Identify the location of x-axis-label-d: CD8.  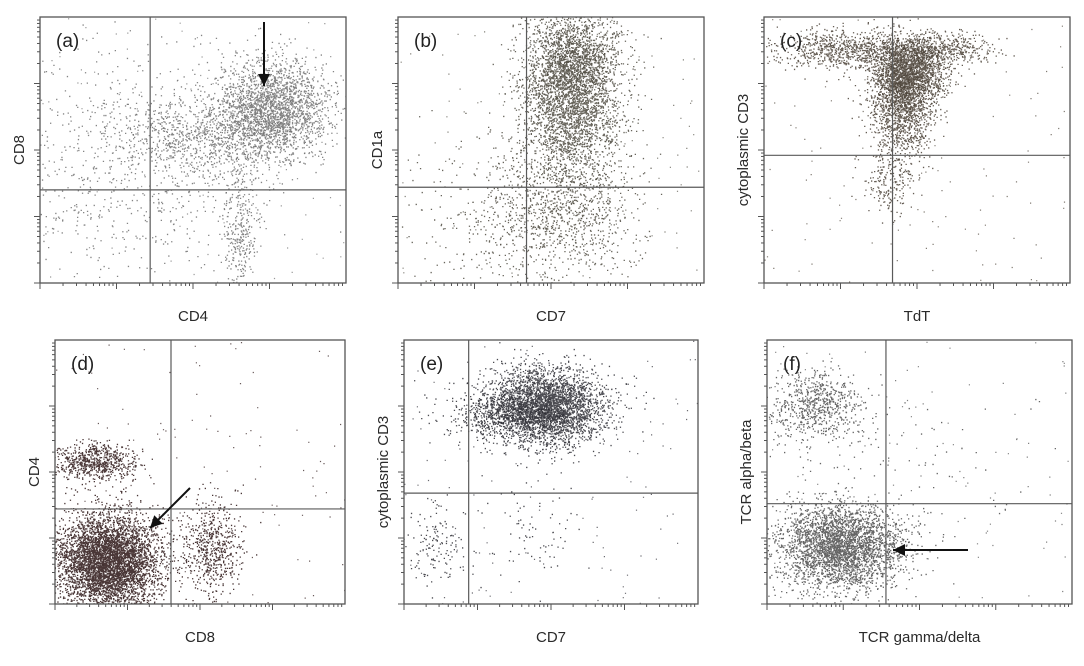
(200, 637).